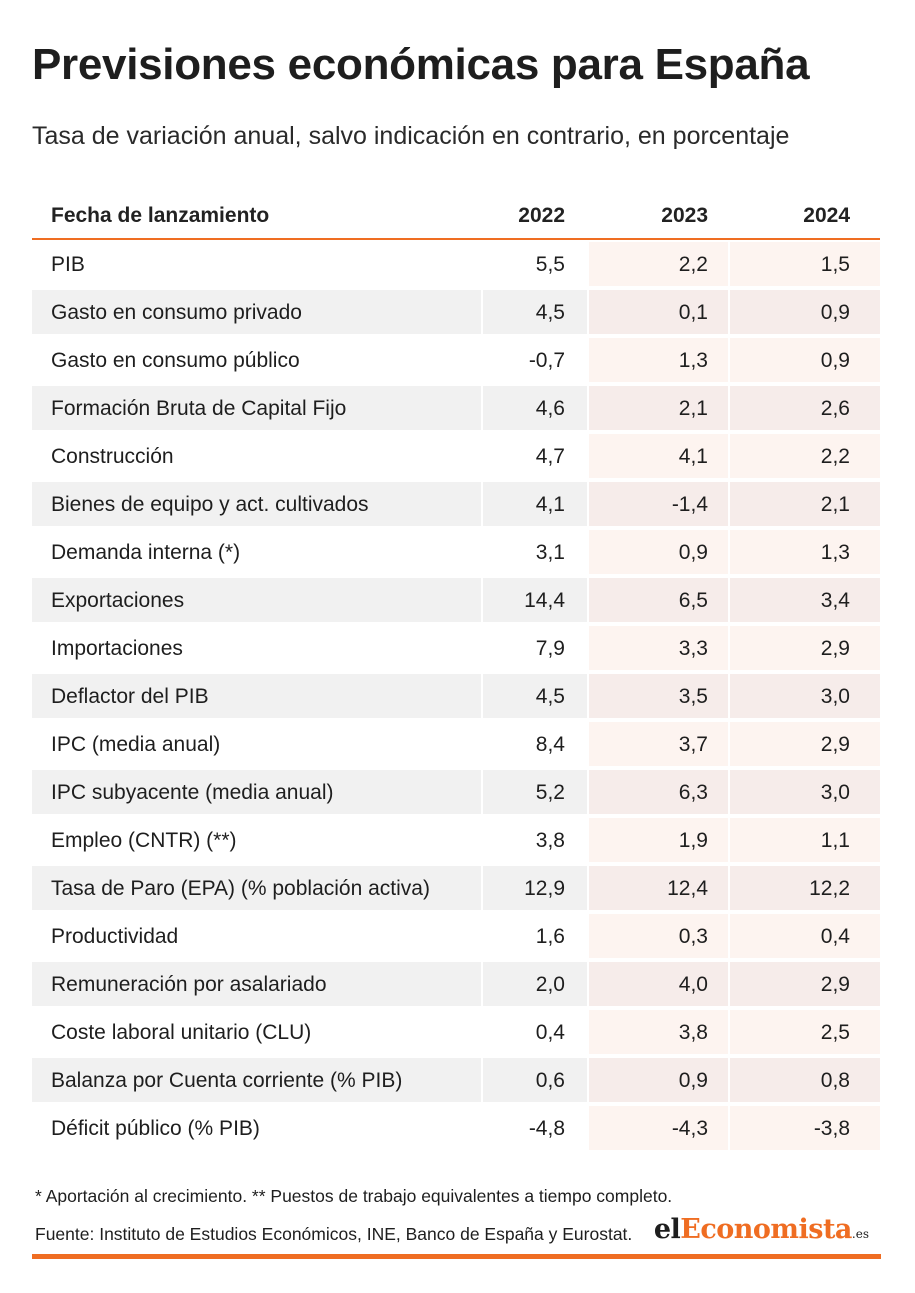 This screenshot has height=1293, width=915. Describe the element at coordinates (115, 936) in the screenshot. I see `row-label: Productividad` at that location.